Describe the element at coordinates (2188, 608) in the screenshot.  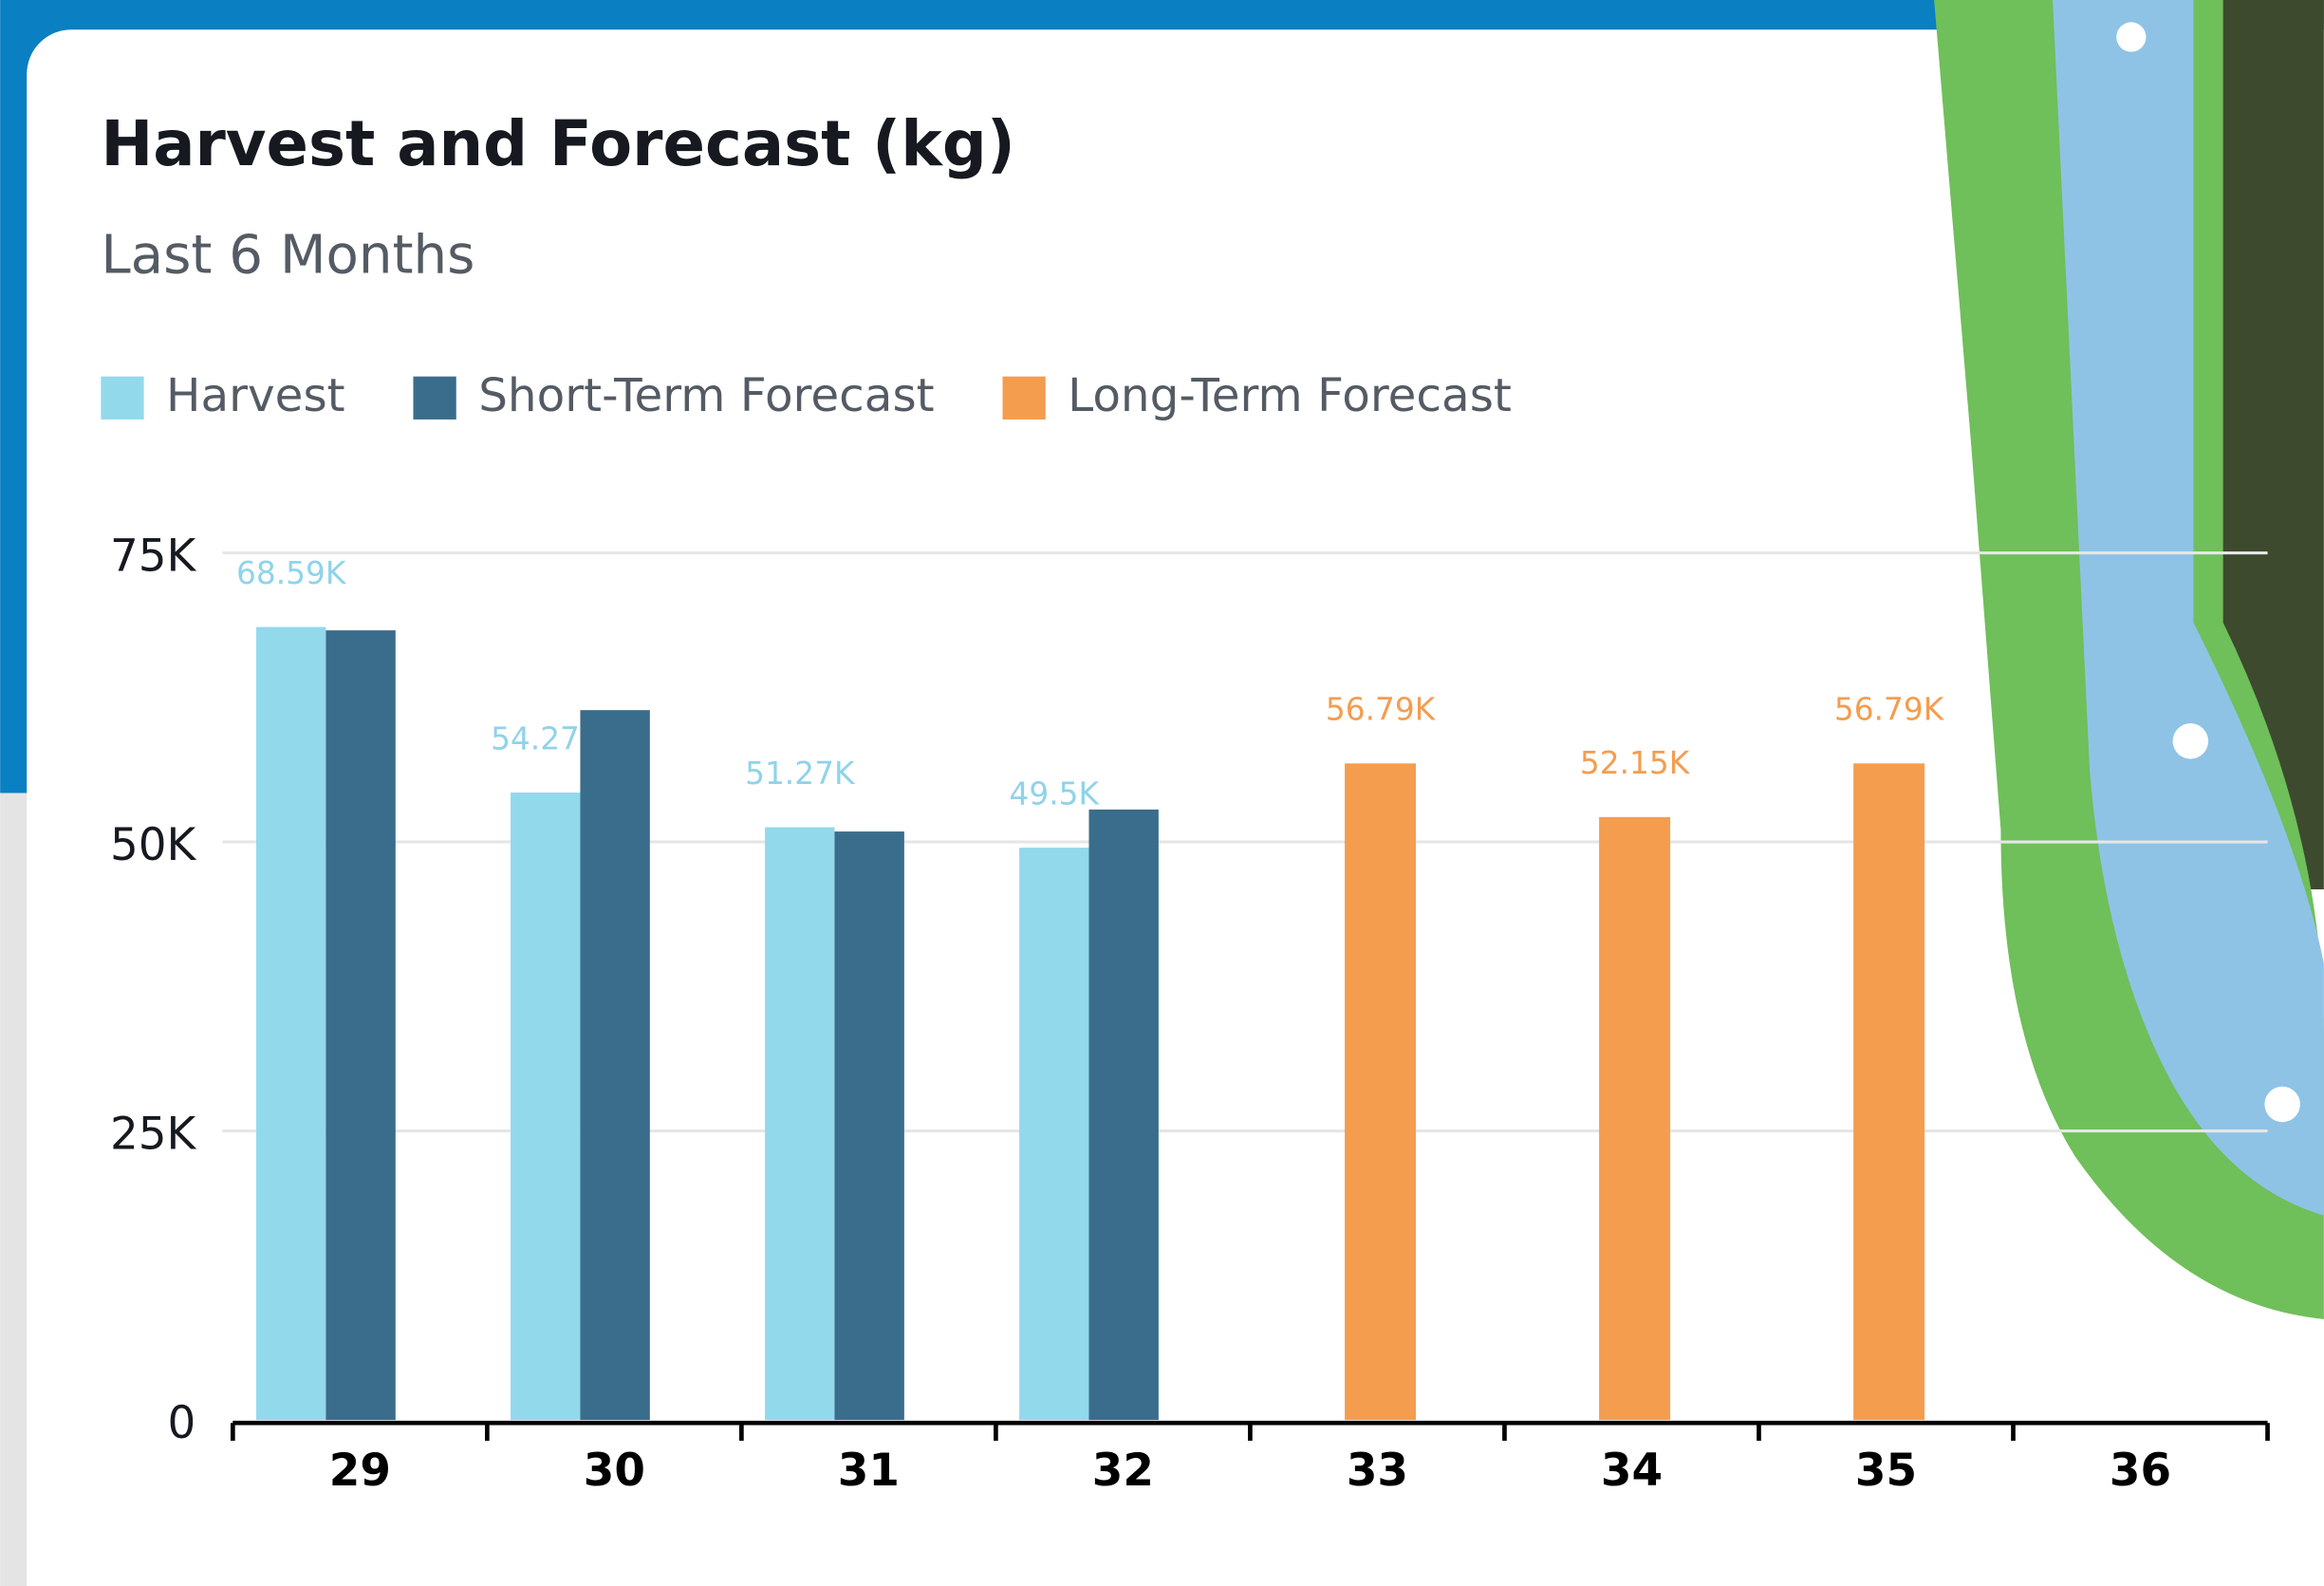
I see `robot-arm-inner` at that location.